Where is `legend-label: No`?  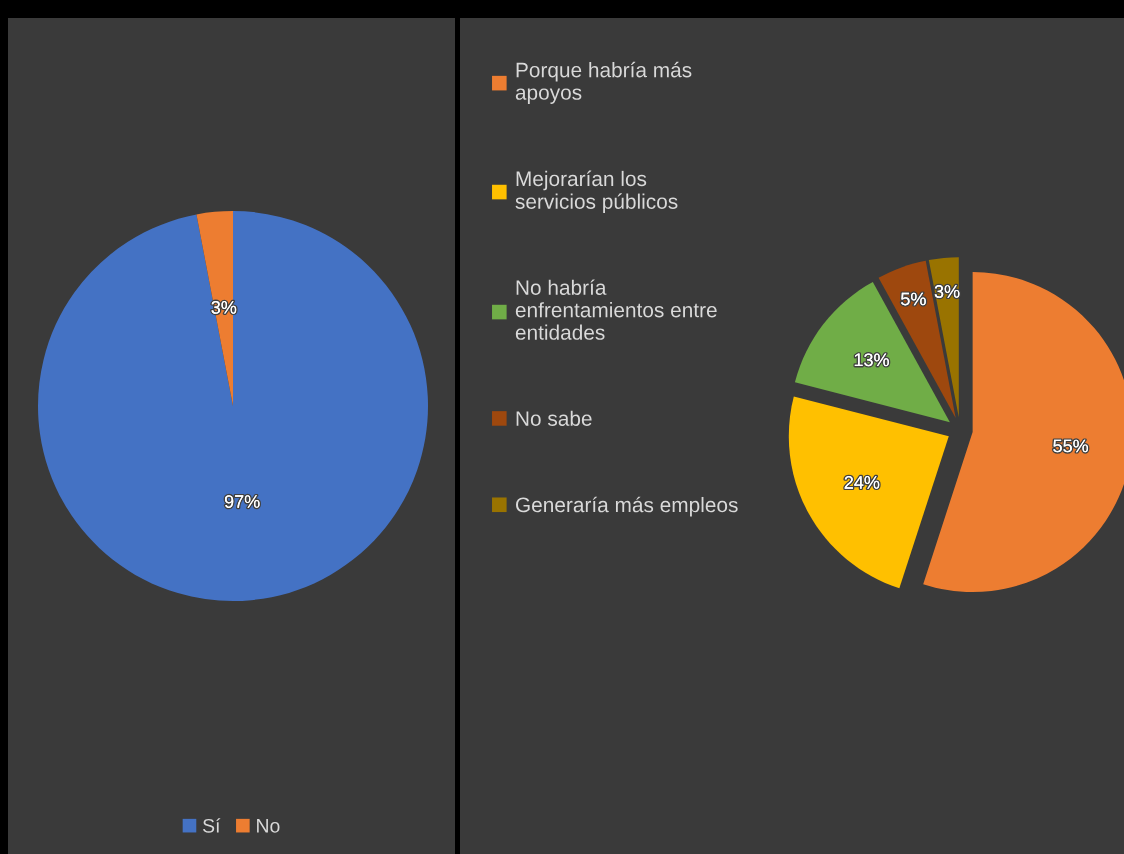
legend-label: No is located at coordinates (268, 826).